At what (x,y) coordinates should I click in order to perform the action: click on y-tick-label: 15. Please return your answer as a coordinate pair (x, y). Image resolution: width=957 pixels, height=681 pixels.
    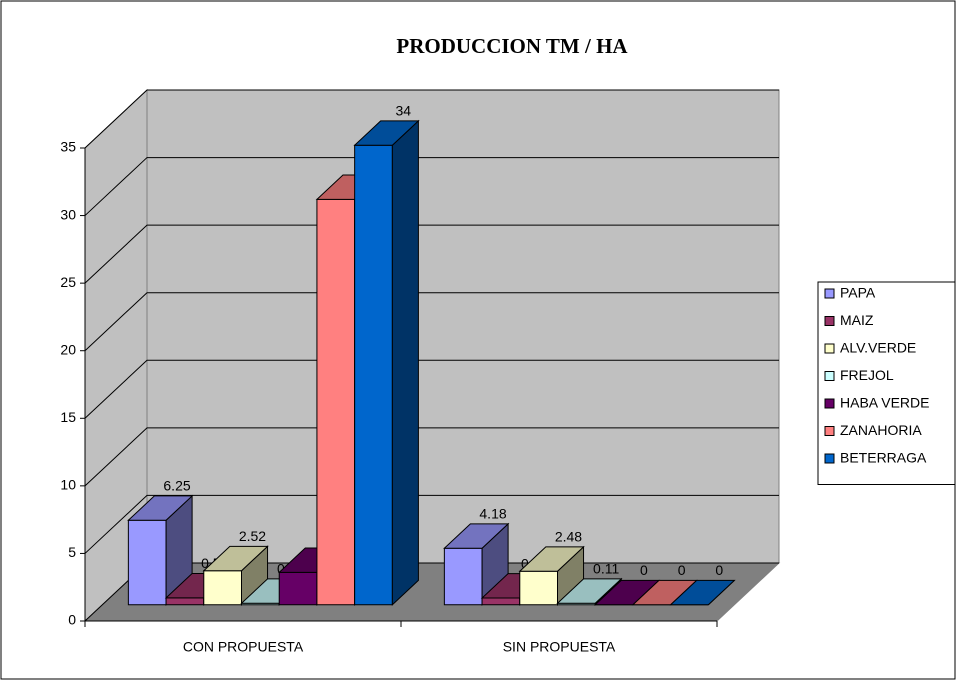
    Looking at the image, I should click on (68, 417).